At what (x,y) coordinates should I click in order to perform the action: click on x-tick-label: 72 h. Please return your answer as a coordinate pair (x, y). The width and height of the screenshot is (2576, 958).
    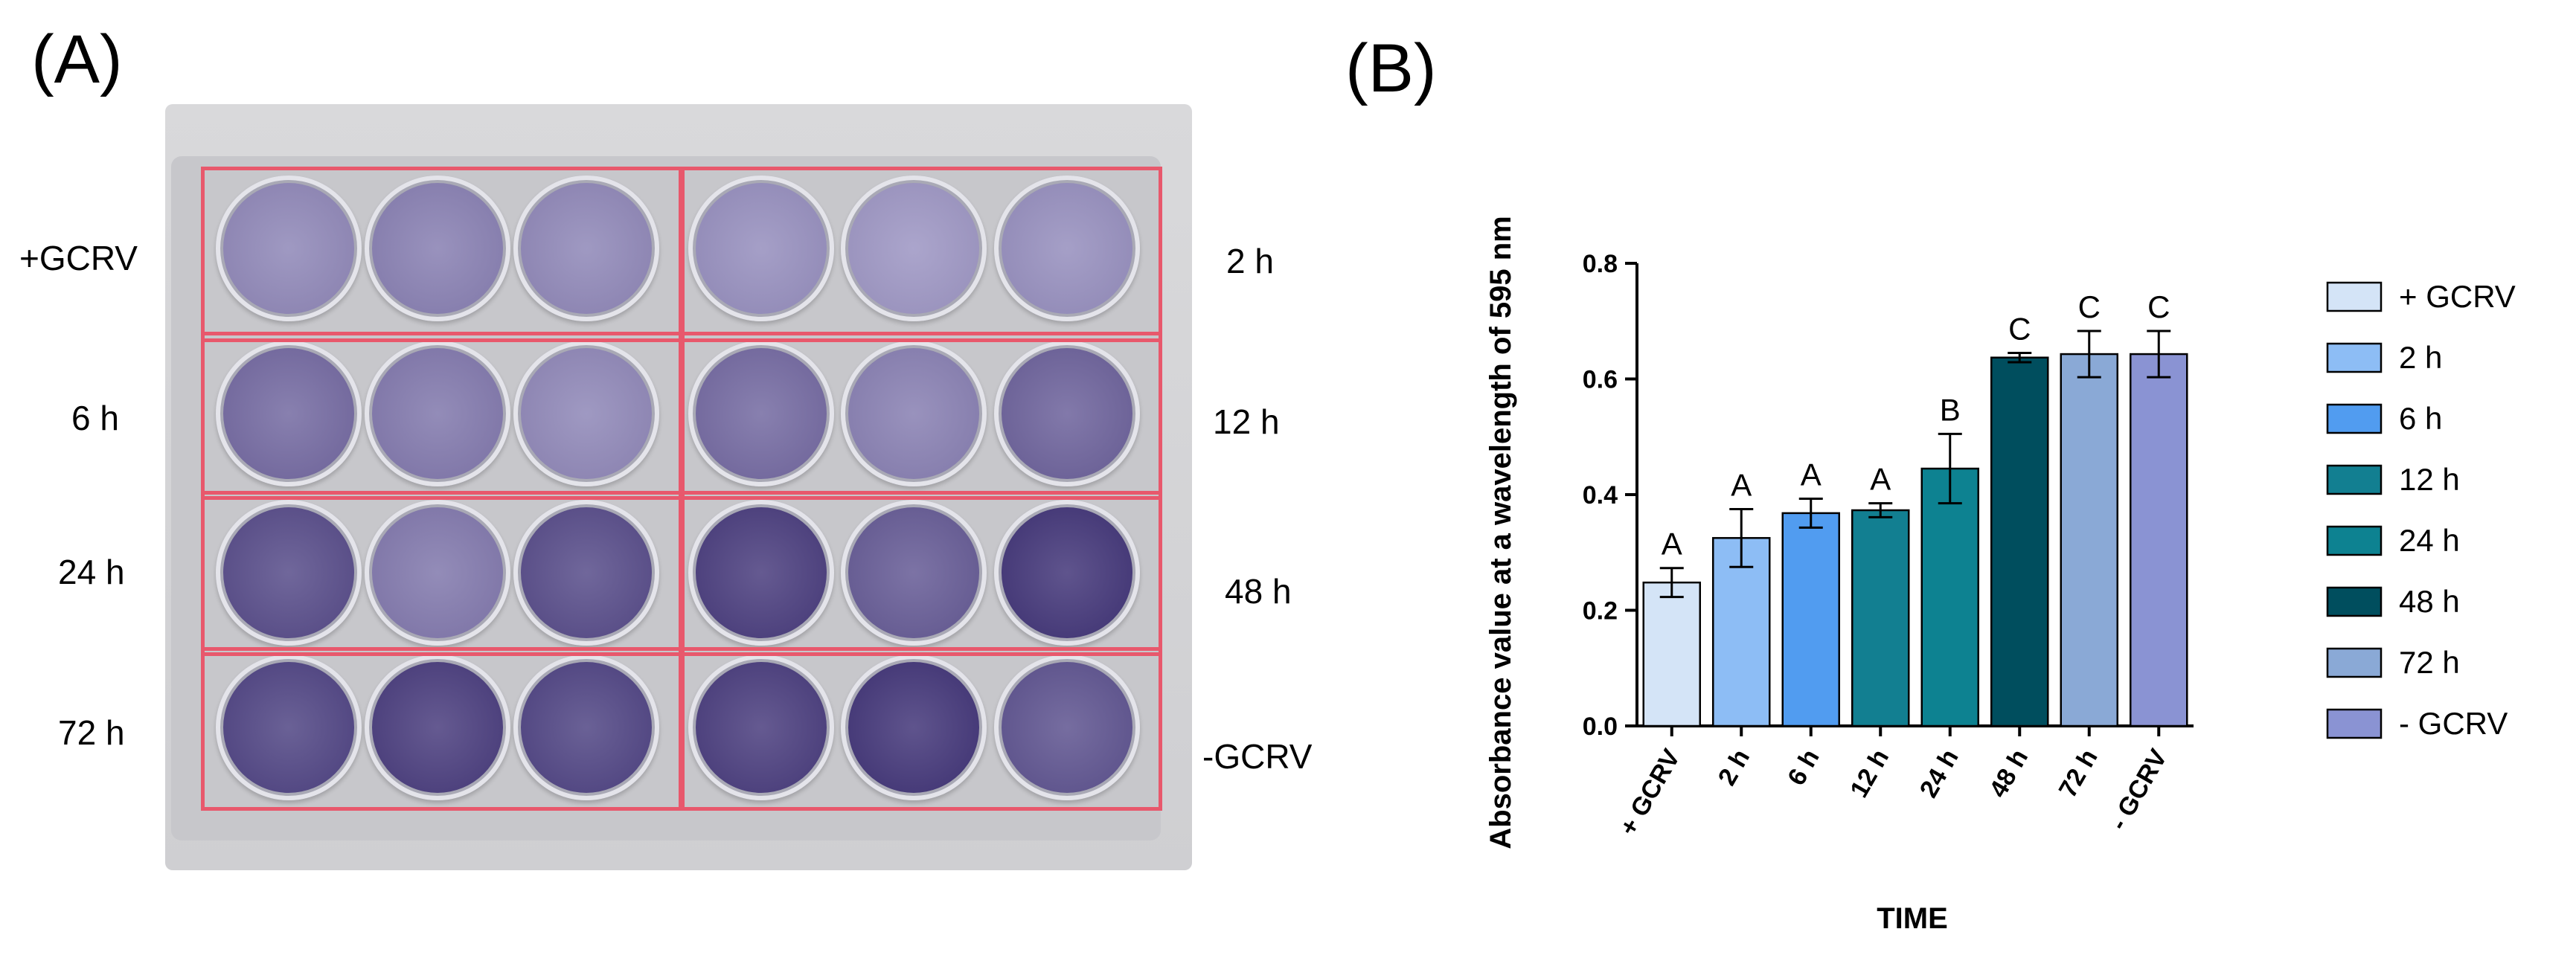
    Looking at the image, I should click on (2079, 774).